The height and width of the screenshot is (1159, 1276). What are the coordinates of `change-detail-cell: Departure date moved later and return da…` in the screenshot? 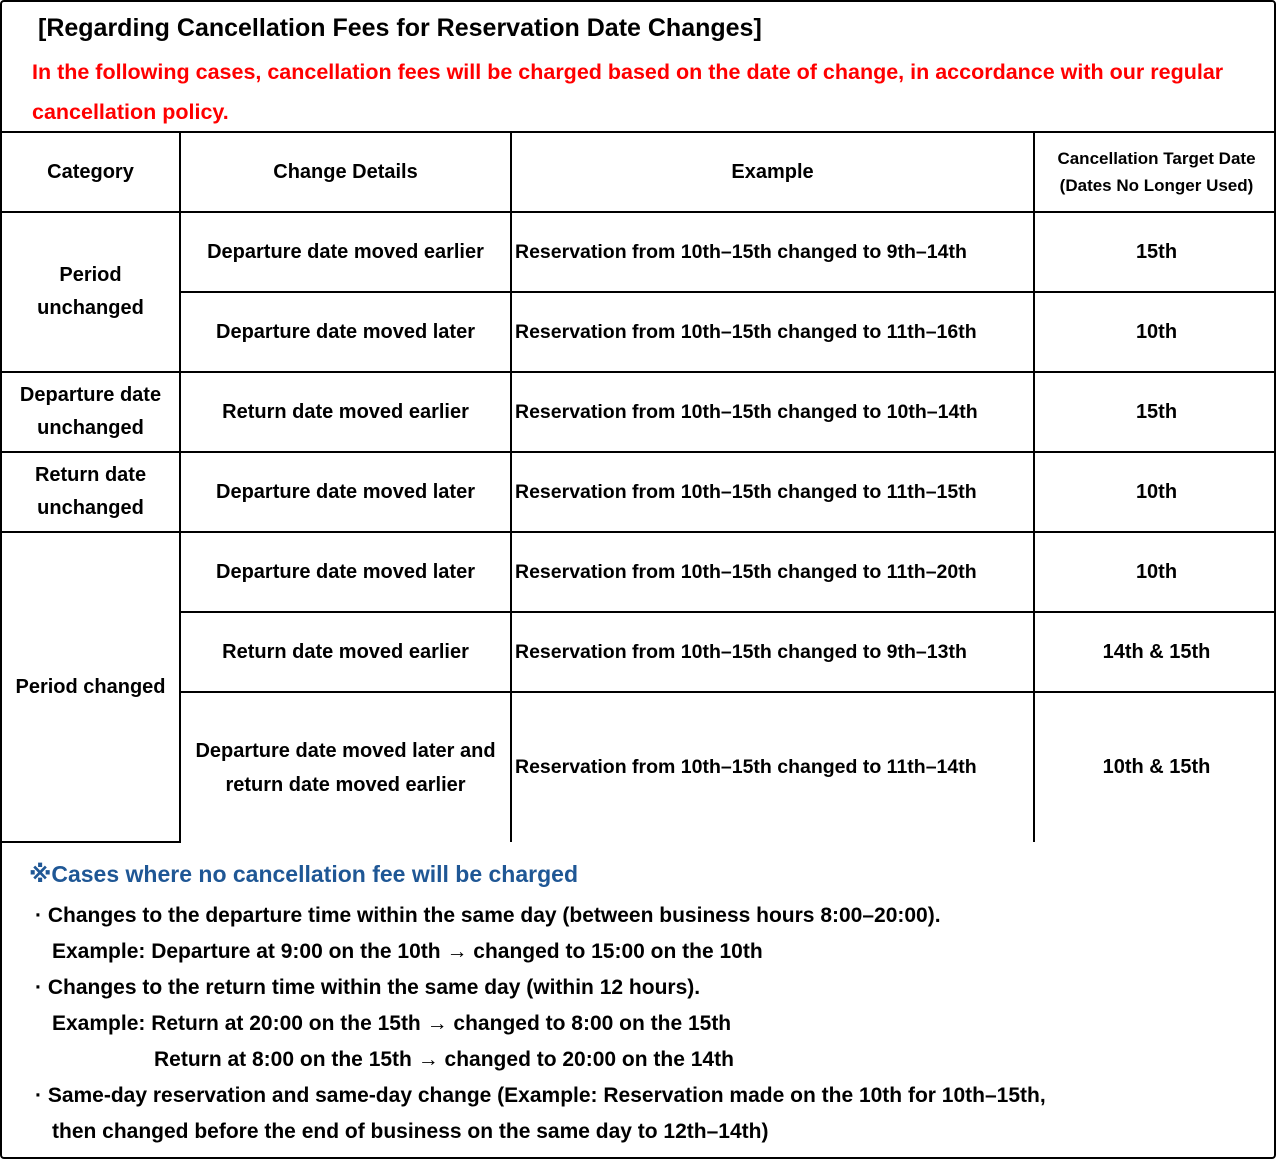 It's located at (346, 766).